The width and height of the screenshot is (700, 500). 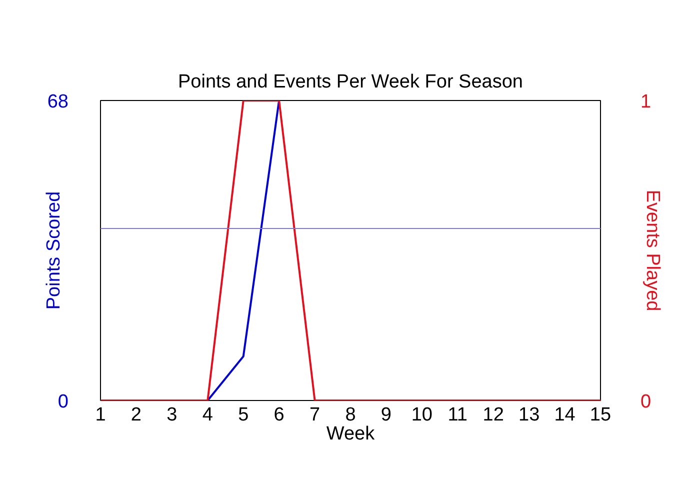 I want to click on x-tick-label: 3, so click(x=172, y=415).